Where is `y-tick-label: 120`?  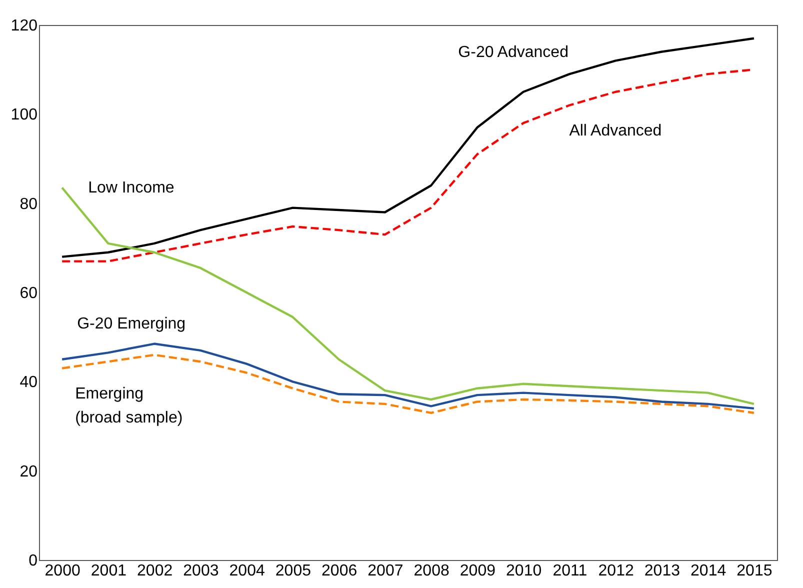
y-tick-label: 120 is located at coordinates (24, 26).